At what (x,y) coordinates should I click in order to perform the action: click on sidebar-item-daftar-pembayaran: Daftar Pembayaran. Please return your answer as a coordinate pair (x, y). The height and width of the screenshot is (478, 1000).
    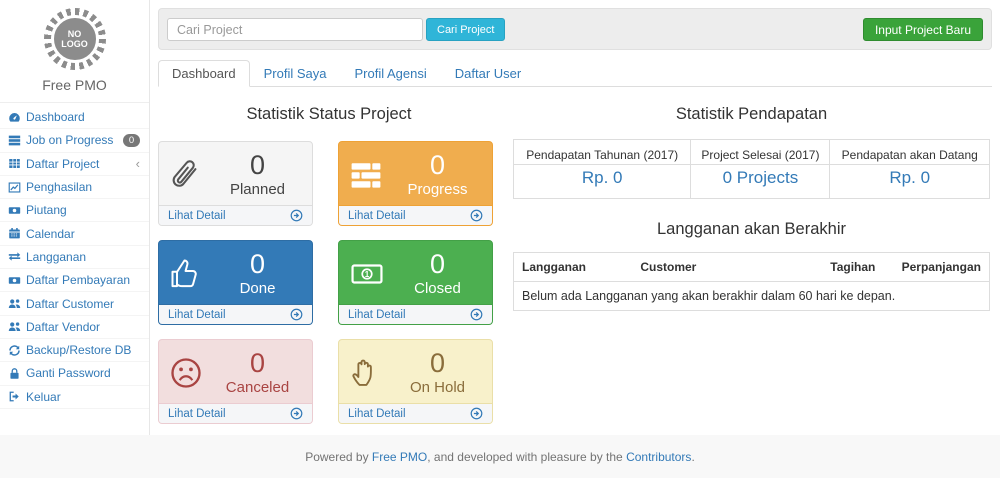
    Looking at the image, I should click on (74, 281).